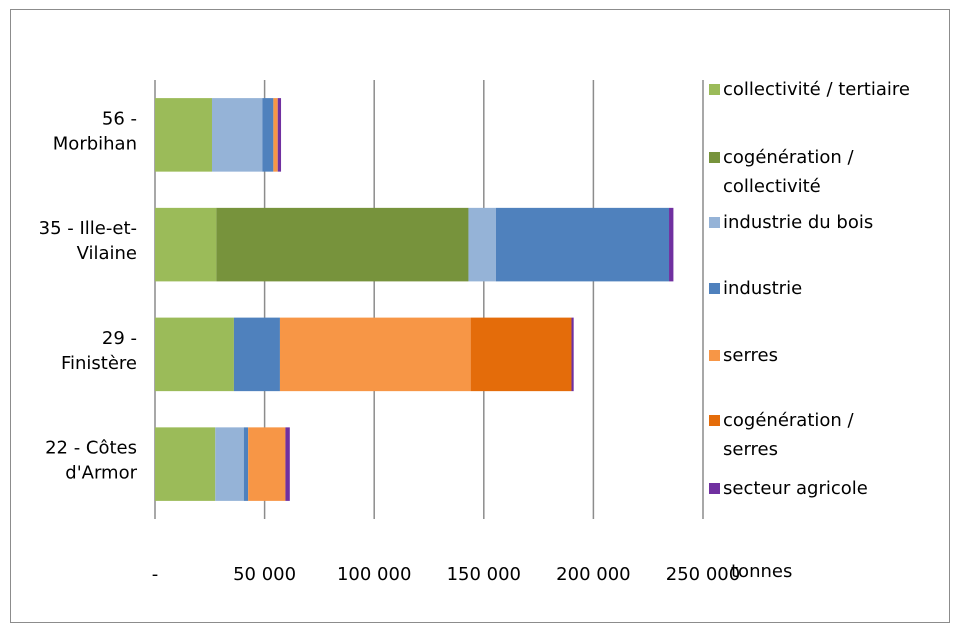 The width and height of the screenshot is (960, 632). What do you see at coordinates (155, 574) in the screenshot?
I see `x-tick-label: -` at bounding box center [155, 574].